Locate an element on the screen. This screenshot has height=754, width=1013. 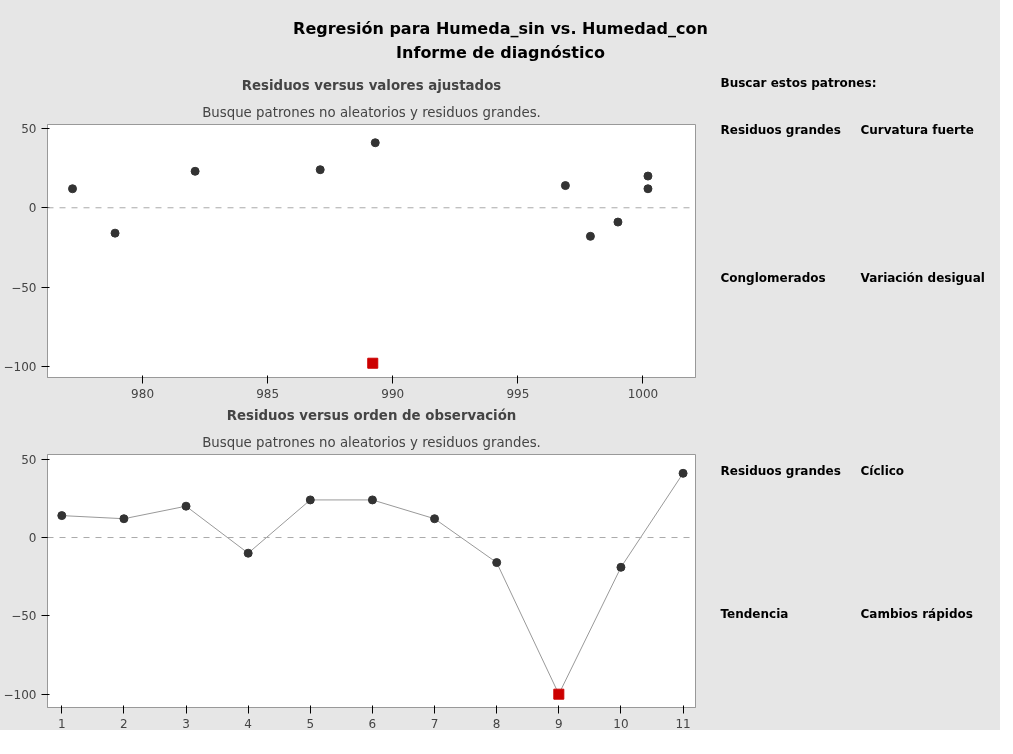
chart-title: Residuos versus orden de observación is located at coordinates (371, 415).